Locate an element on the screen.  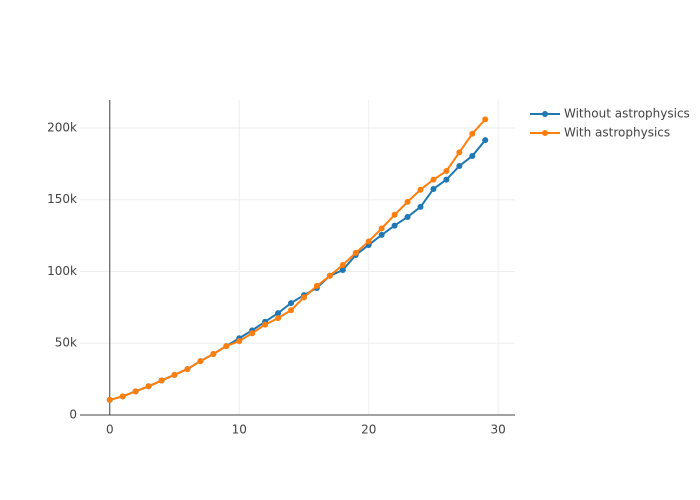
y-tick-label: 50k is located at coordinates (66, 343).